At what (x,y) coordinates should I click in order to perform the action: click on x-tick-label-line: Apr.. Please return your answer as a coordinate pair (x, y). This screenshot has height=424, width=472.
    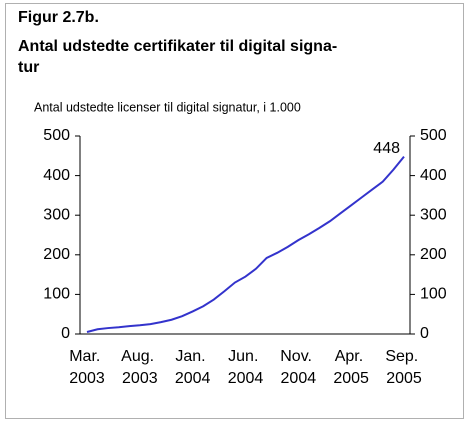
    Looking at the image, I should click on (351, 356).